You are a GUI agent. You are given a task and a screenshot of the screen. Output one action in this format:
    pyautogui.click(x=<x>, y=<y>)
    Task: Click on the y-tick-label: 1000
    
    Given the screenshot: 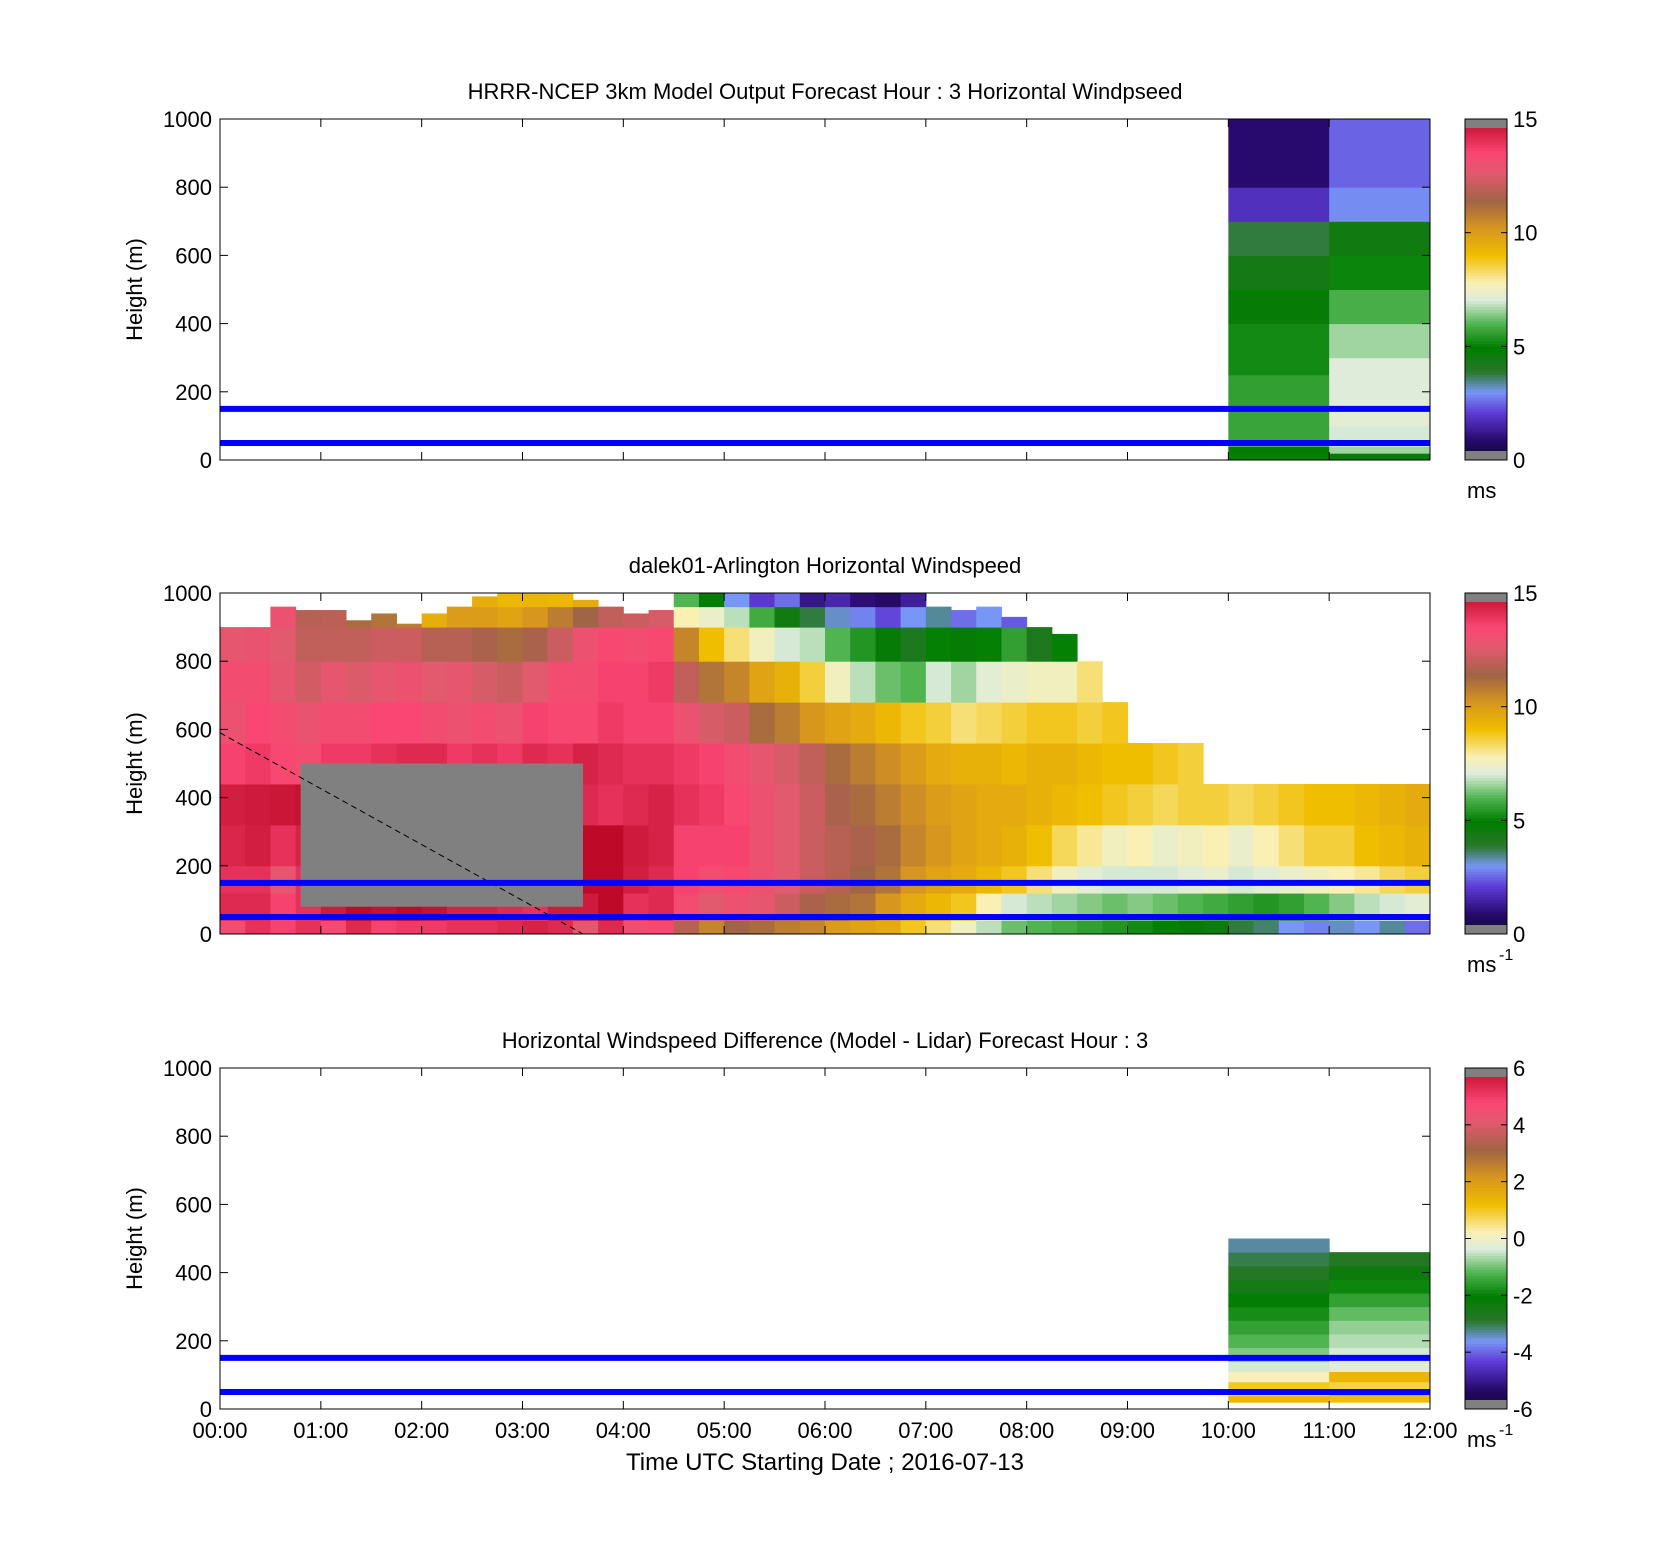 What is the action you would take?
    pyautogui.click(x=187, y=1068)
    